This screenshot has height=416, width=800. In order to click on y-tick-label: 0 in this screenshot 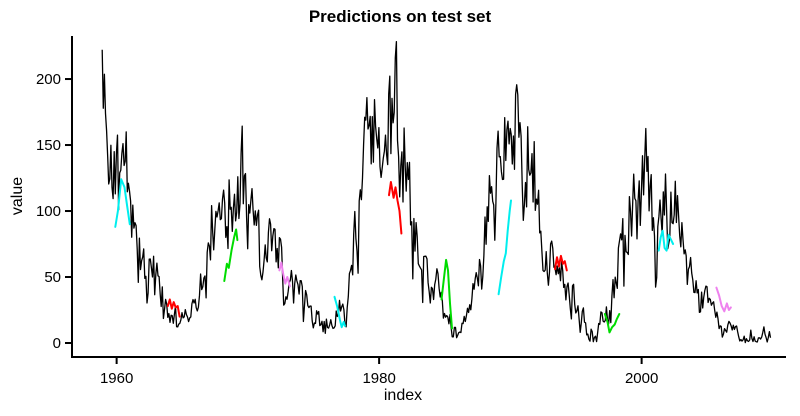, I will do `click(57, 343)`.